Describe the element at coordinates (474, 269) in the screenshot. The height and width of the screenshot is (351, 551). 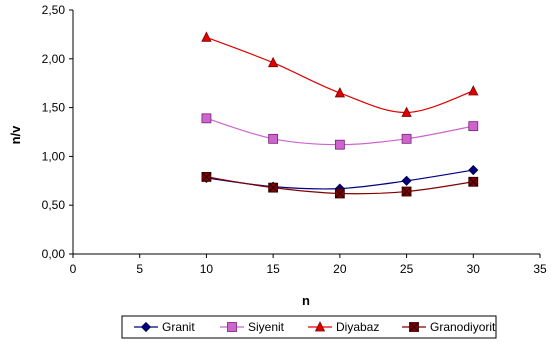
I see `x-tick-label: 30` at that location.